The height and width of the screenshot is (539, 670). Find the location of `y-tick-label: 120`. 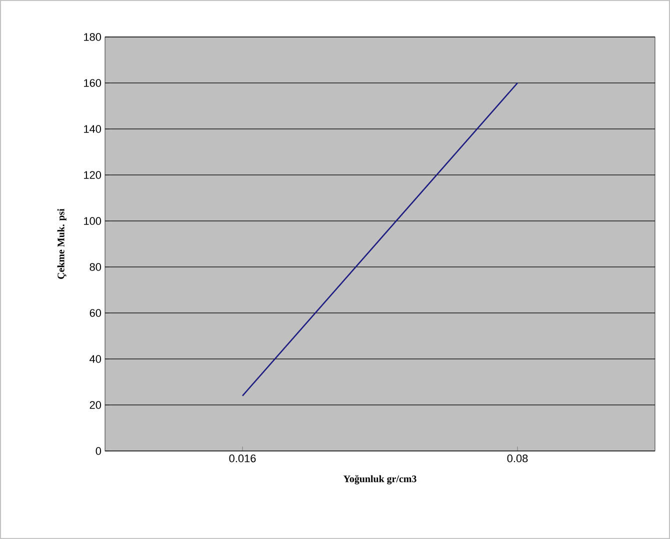

y-tick-label: 120 is located at coordinates (93, 175).